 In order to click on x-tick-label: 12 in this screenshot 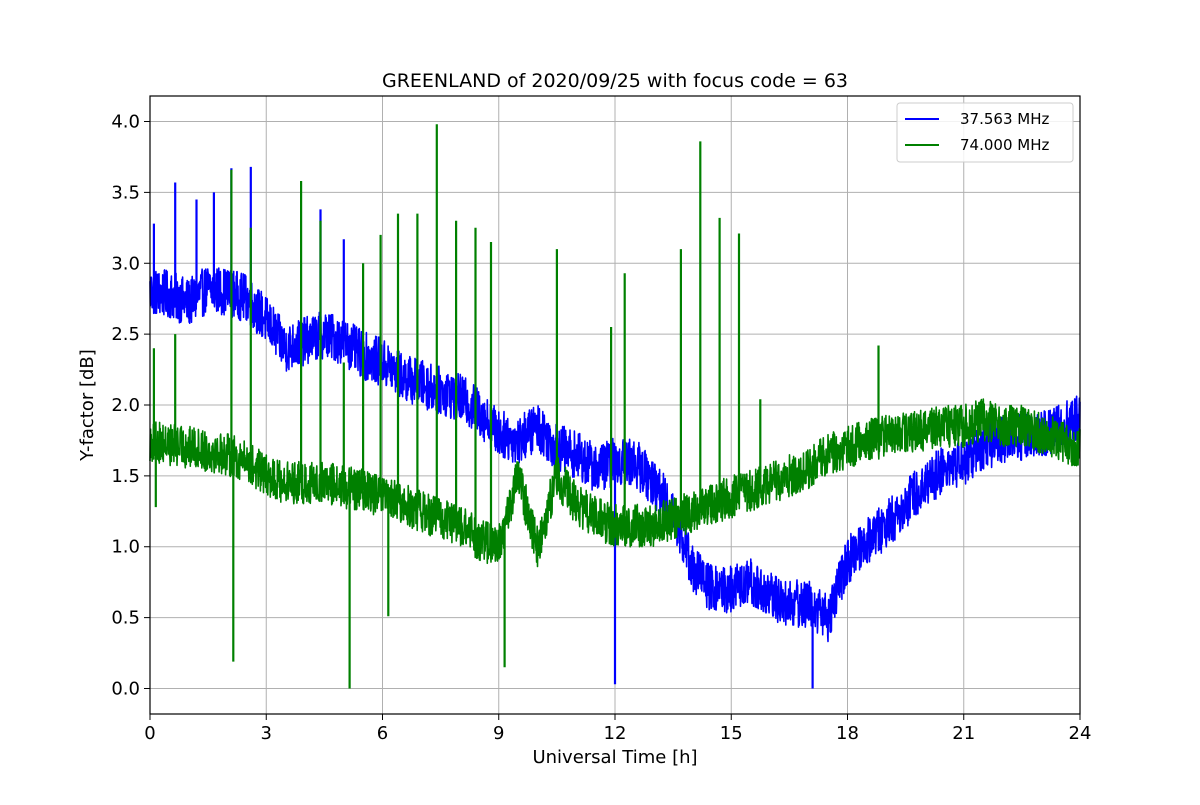, I will do `click(615, 733)`.